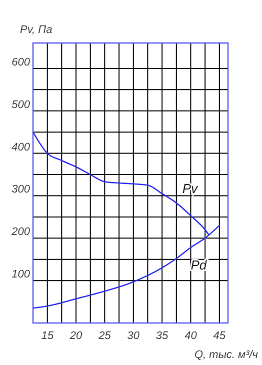 This screenshot has width=262, height=365. What do you see at coordinates (219, 336) in the screenshot?
I see `x-tick-label: 45` at bounding box center [219, 336].